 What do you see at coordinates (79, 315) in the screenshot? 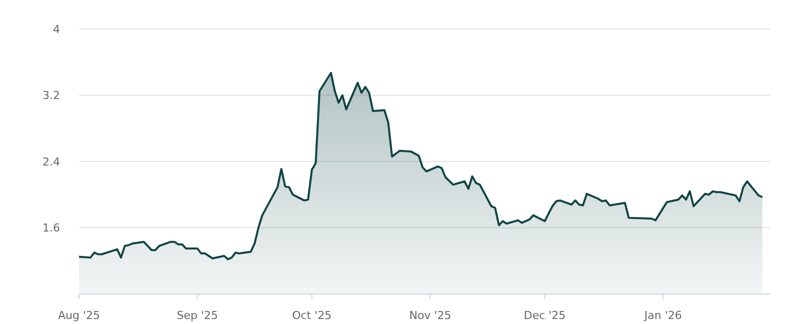
I see `x-tick-label: Aug '25` at bounding box center [79, 315].